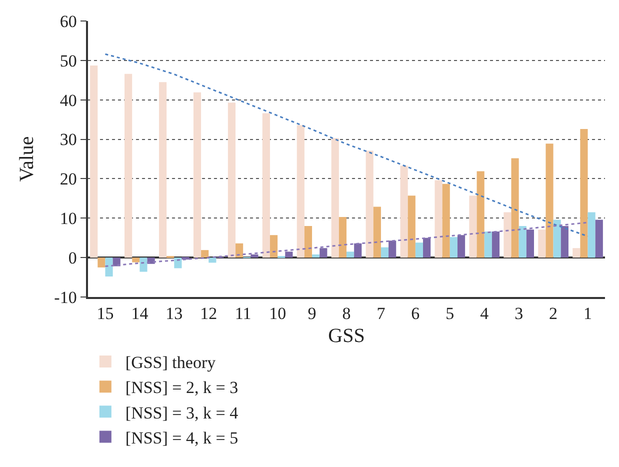 This screenshot has width=619, height=467. What do you see at coordinates (181, 438) in the screenshot?
I see `legend-label: [NSS] = 4, k = 5` at bounding box center [181, 438].